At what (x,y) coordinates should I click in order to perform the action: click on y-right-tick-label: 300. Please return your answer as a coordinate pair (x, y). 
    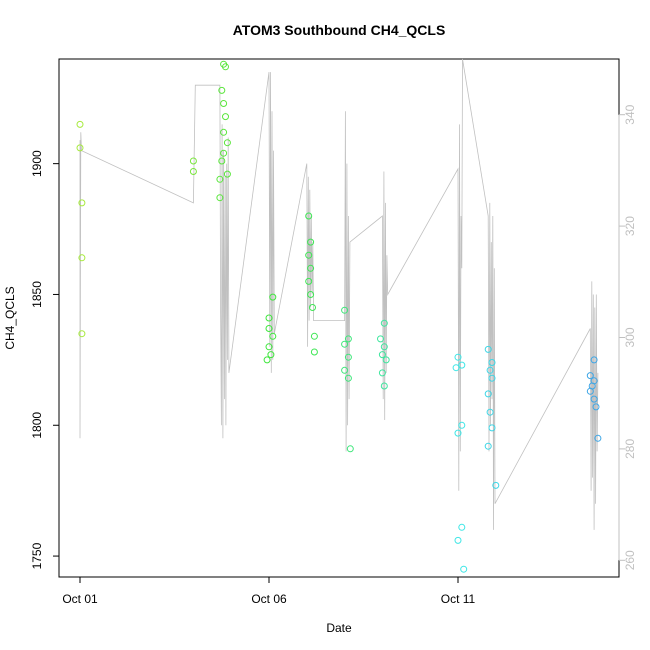
    Looking at the image, I should click on (630, 337).